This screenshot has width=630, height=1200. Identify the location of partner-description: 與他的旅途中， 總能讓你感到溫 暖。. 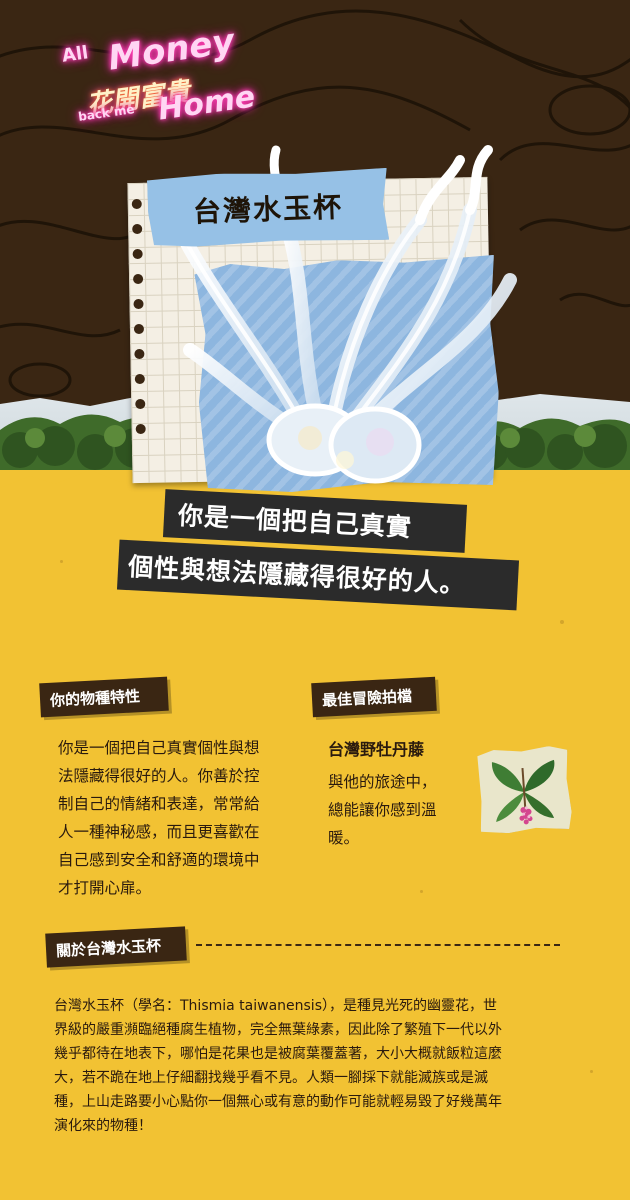
(398, 810).